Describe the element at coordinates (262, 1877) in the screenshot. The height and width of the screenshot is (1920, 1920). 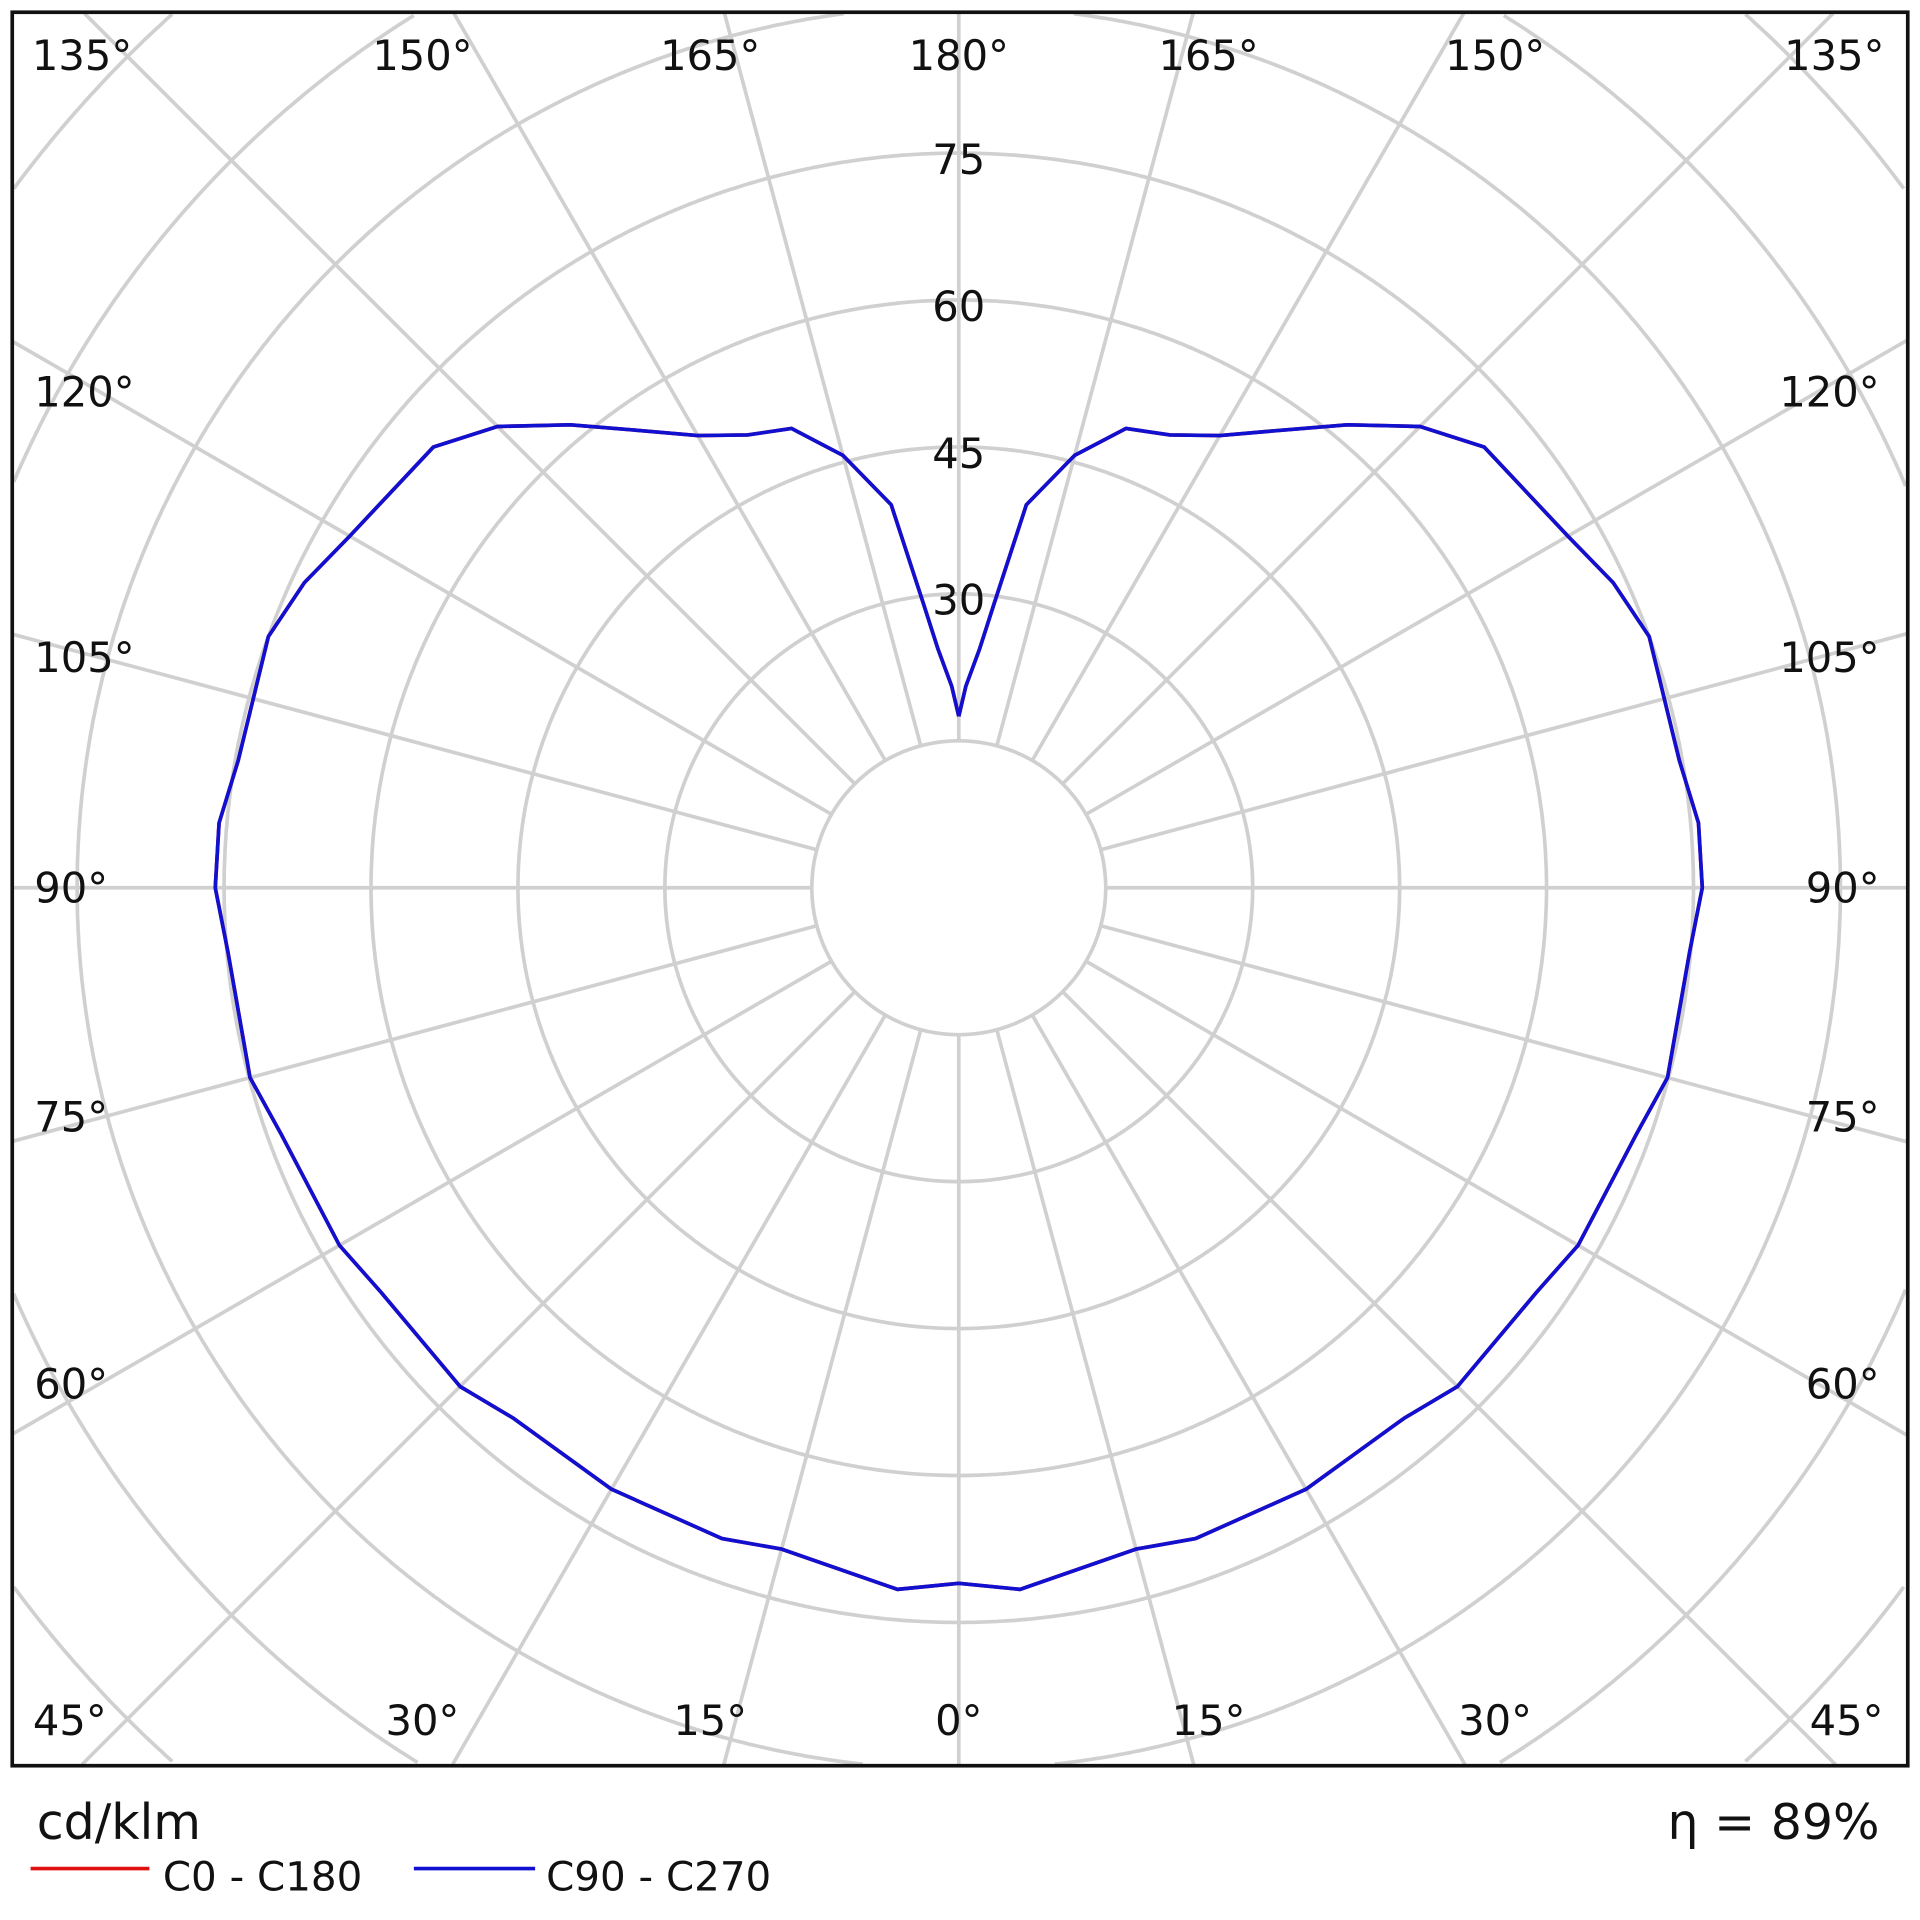
I see `legend-label-c0-c180: C0 - C180` at that location.